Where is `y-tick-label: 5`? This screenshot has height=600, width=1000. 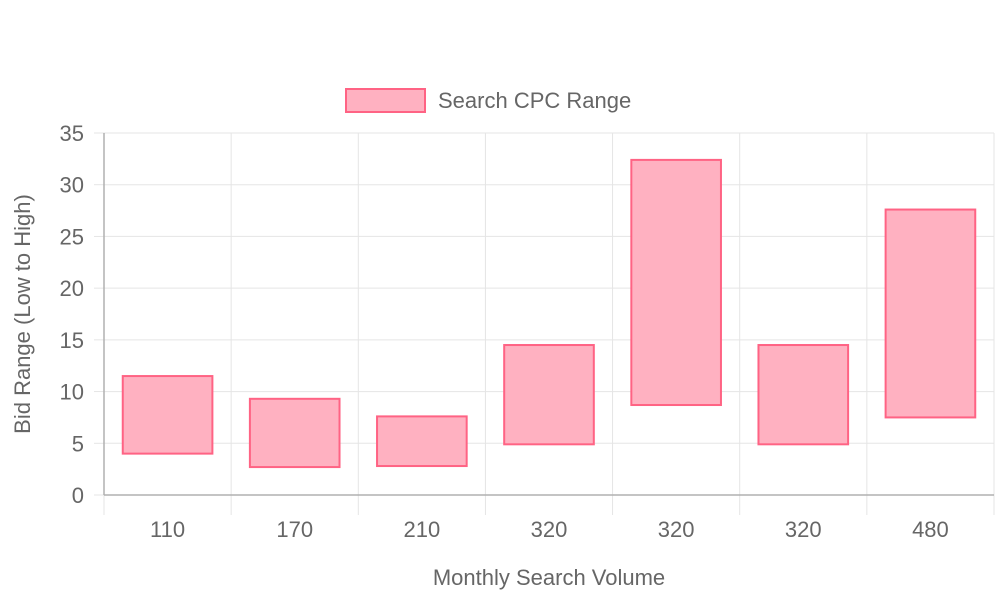
y-tick-label: 5 is located at coordinates (78, 443).